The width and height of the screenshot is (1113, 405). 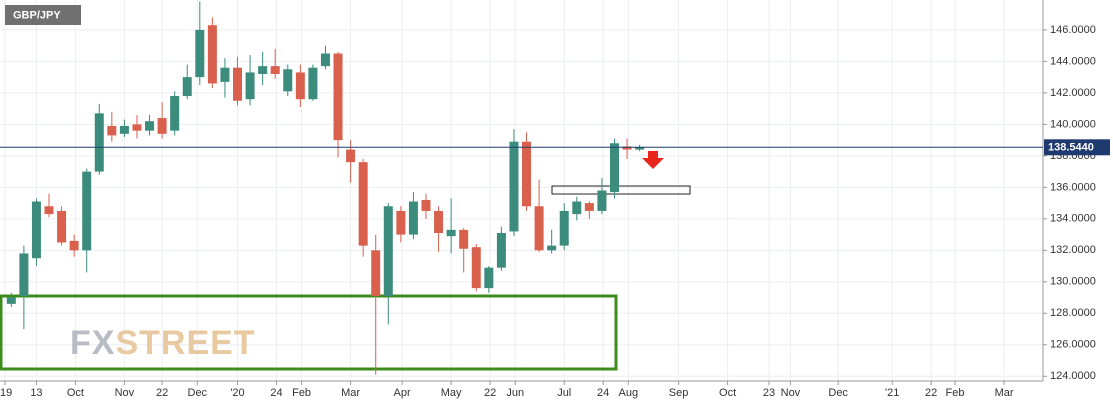 I want to click on support-zone, so click(x=309, y=332).